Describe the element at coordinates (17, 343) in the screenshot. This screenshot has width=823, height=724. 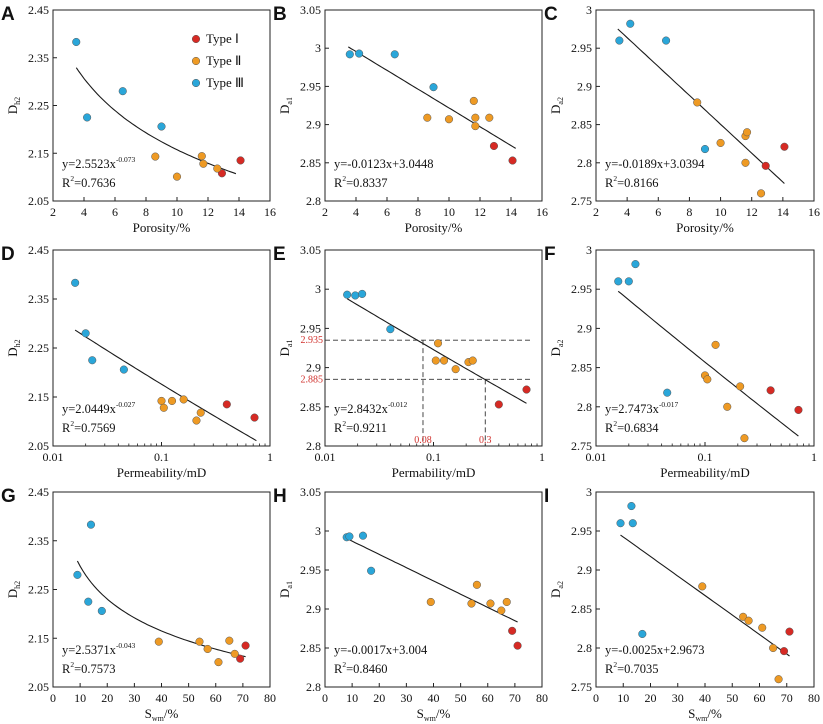
I see `y-label-sub: h2` at that location.